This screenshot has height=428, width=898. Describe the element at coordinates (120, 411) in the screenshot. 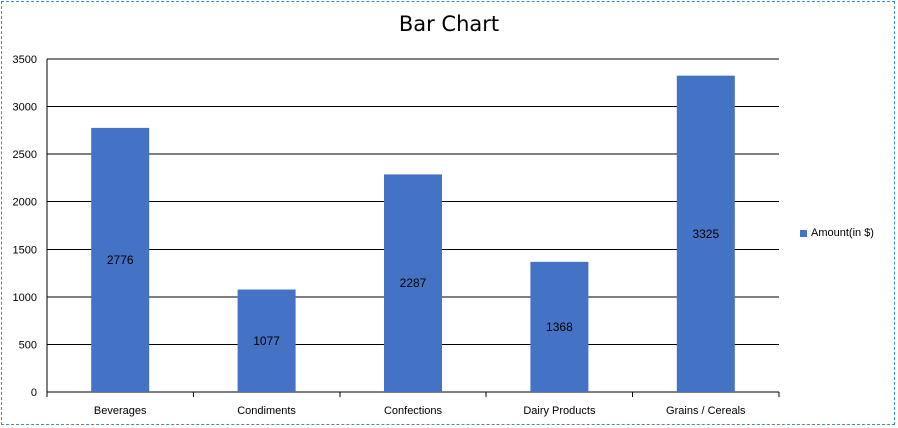

I see `x-tick-label: Beverages` at that location.